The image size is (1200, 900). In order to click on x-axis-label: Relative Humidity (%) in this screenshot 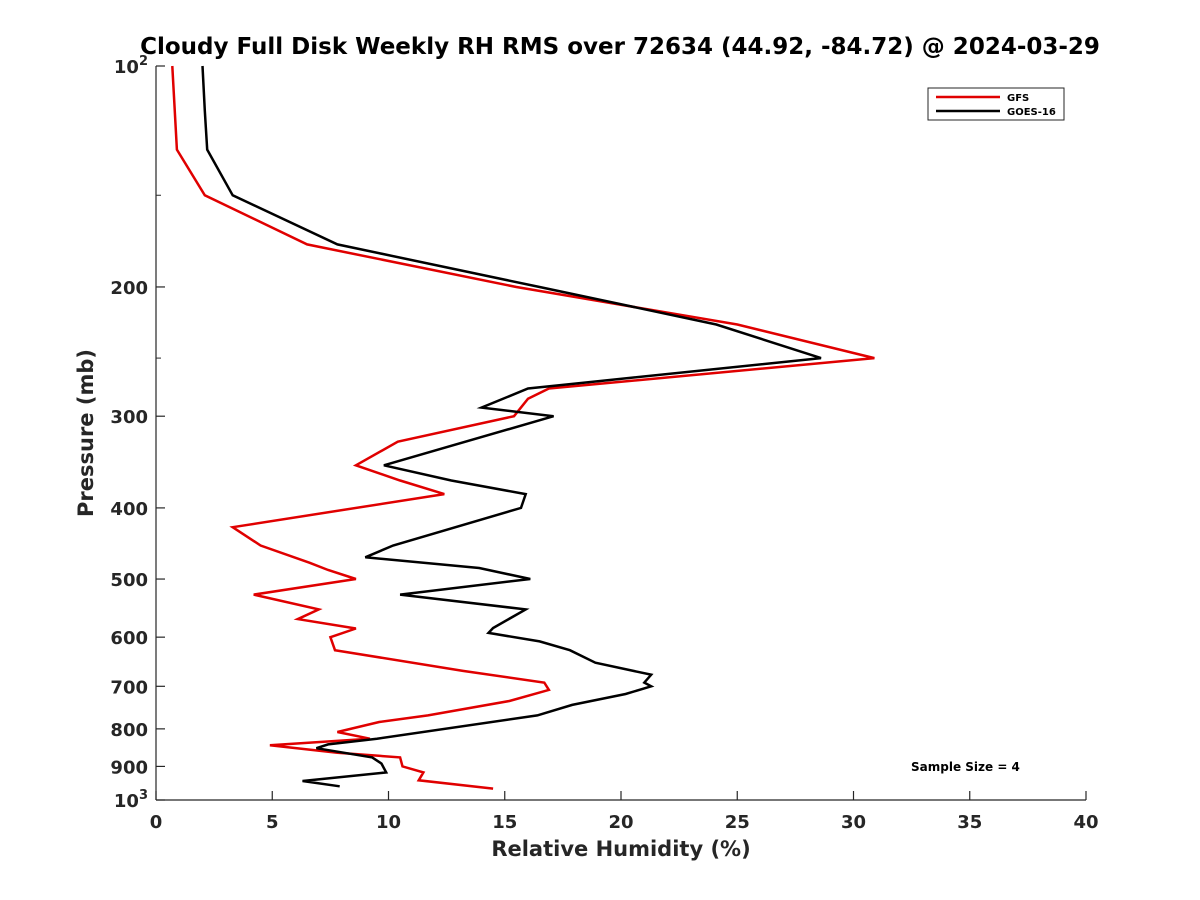, I will do `click(620, 849)`.